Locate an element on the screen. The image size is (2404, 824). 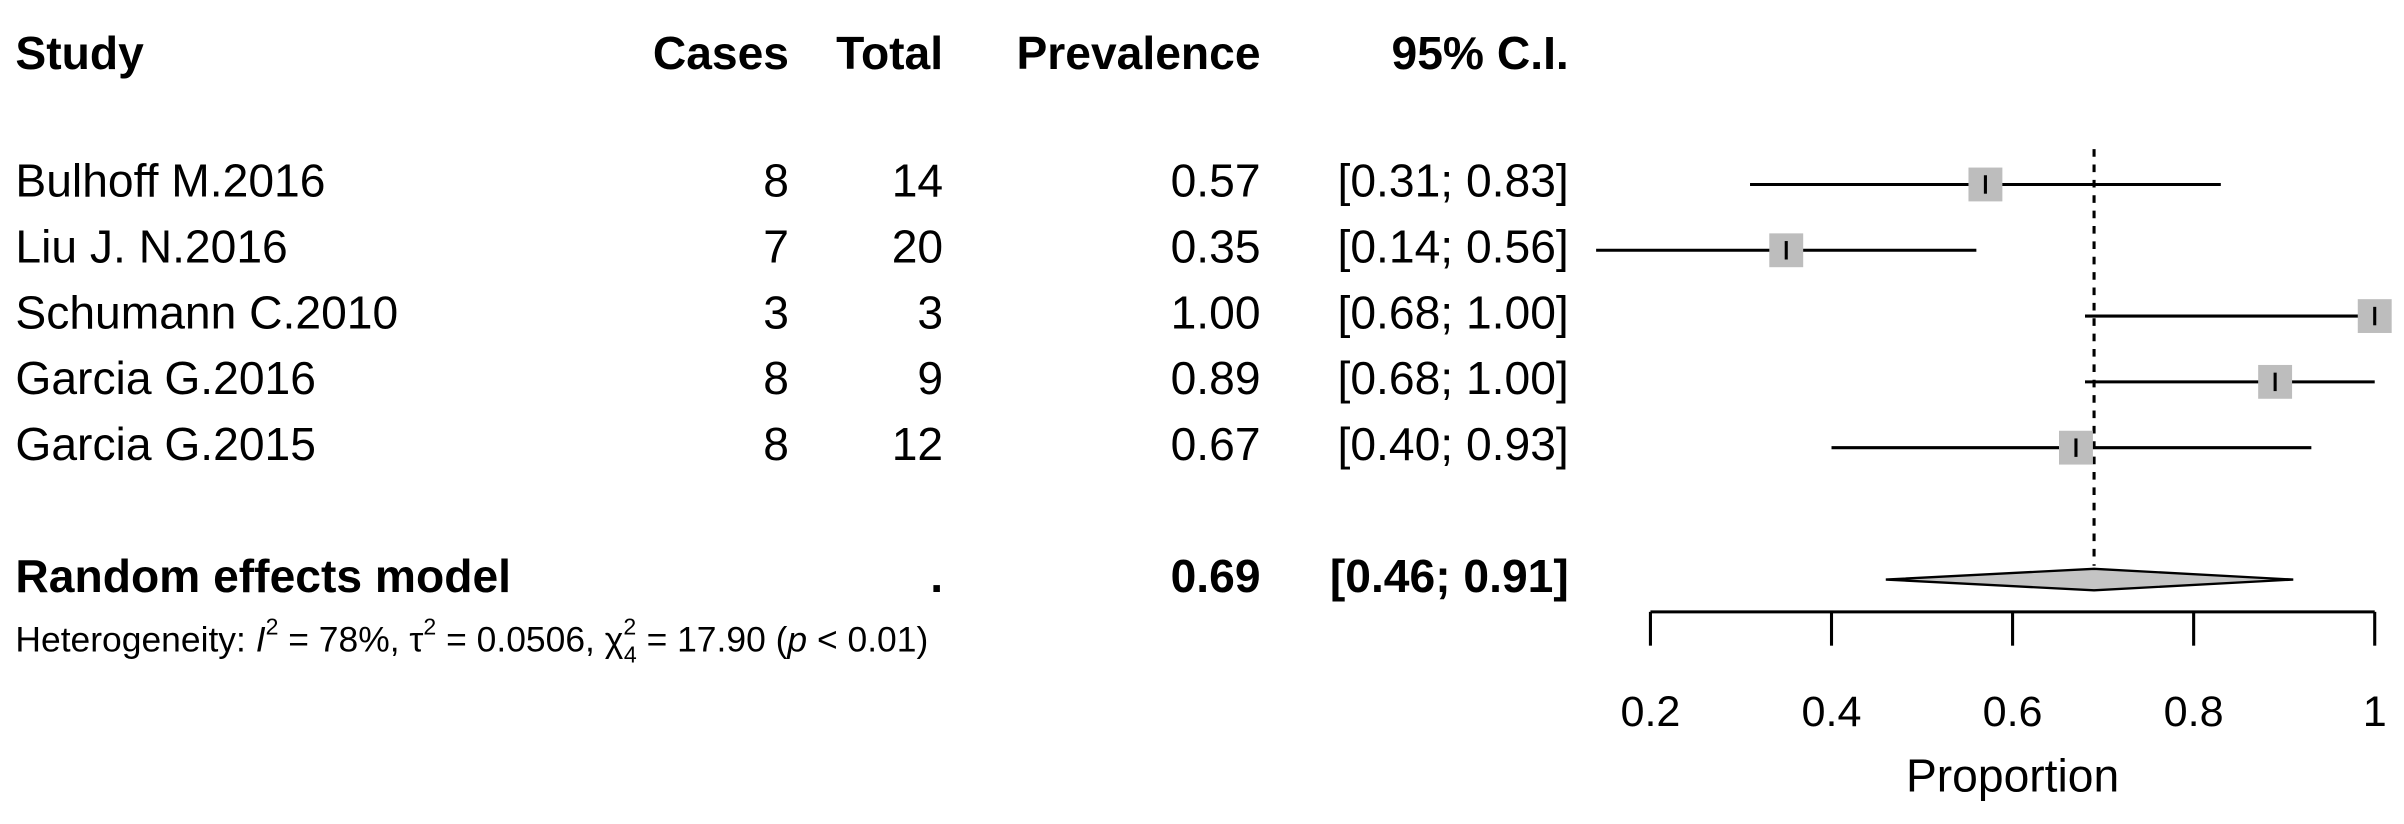
ci-label: [0.14; 0.56] is located at coordinates (1453, 247).